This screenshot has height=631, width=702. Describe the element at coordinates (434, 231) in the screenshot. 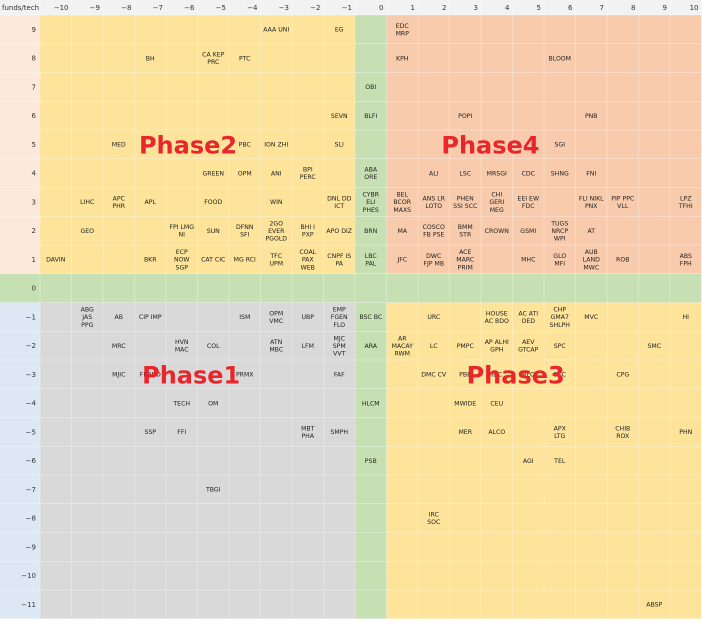

I see `cell-tickers: COSCO FB PSE` at that location.